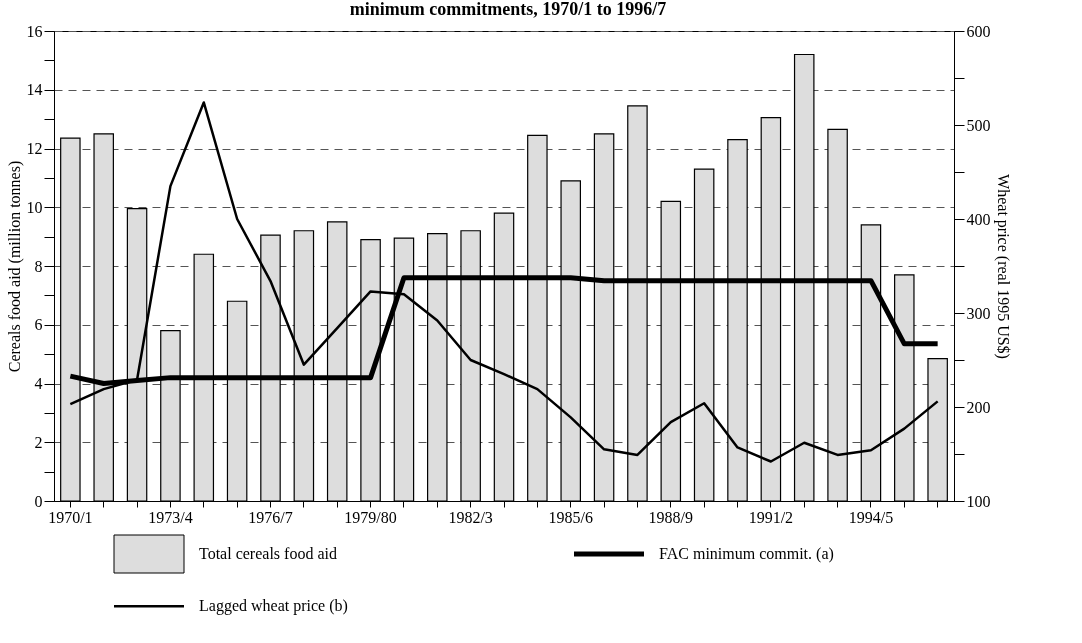 The height and width of the screenshot is (643, 1082). Describe the element at coordinates (34, 31) in the screenshot. I see `y-tick-label: 16` at that location.